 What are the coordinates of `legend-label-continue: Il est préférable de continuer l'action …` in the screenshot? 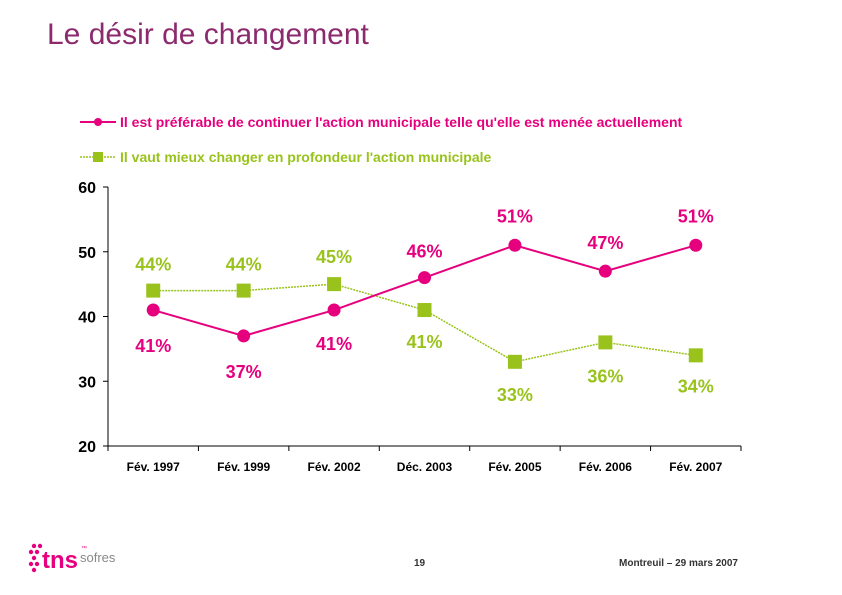 It's located at (401, 122).